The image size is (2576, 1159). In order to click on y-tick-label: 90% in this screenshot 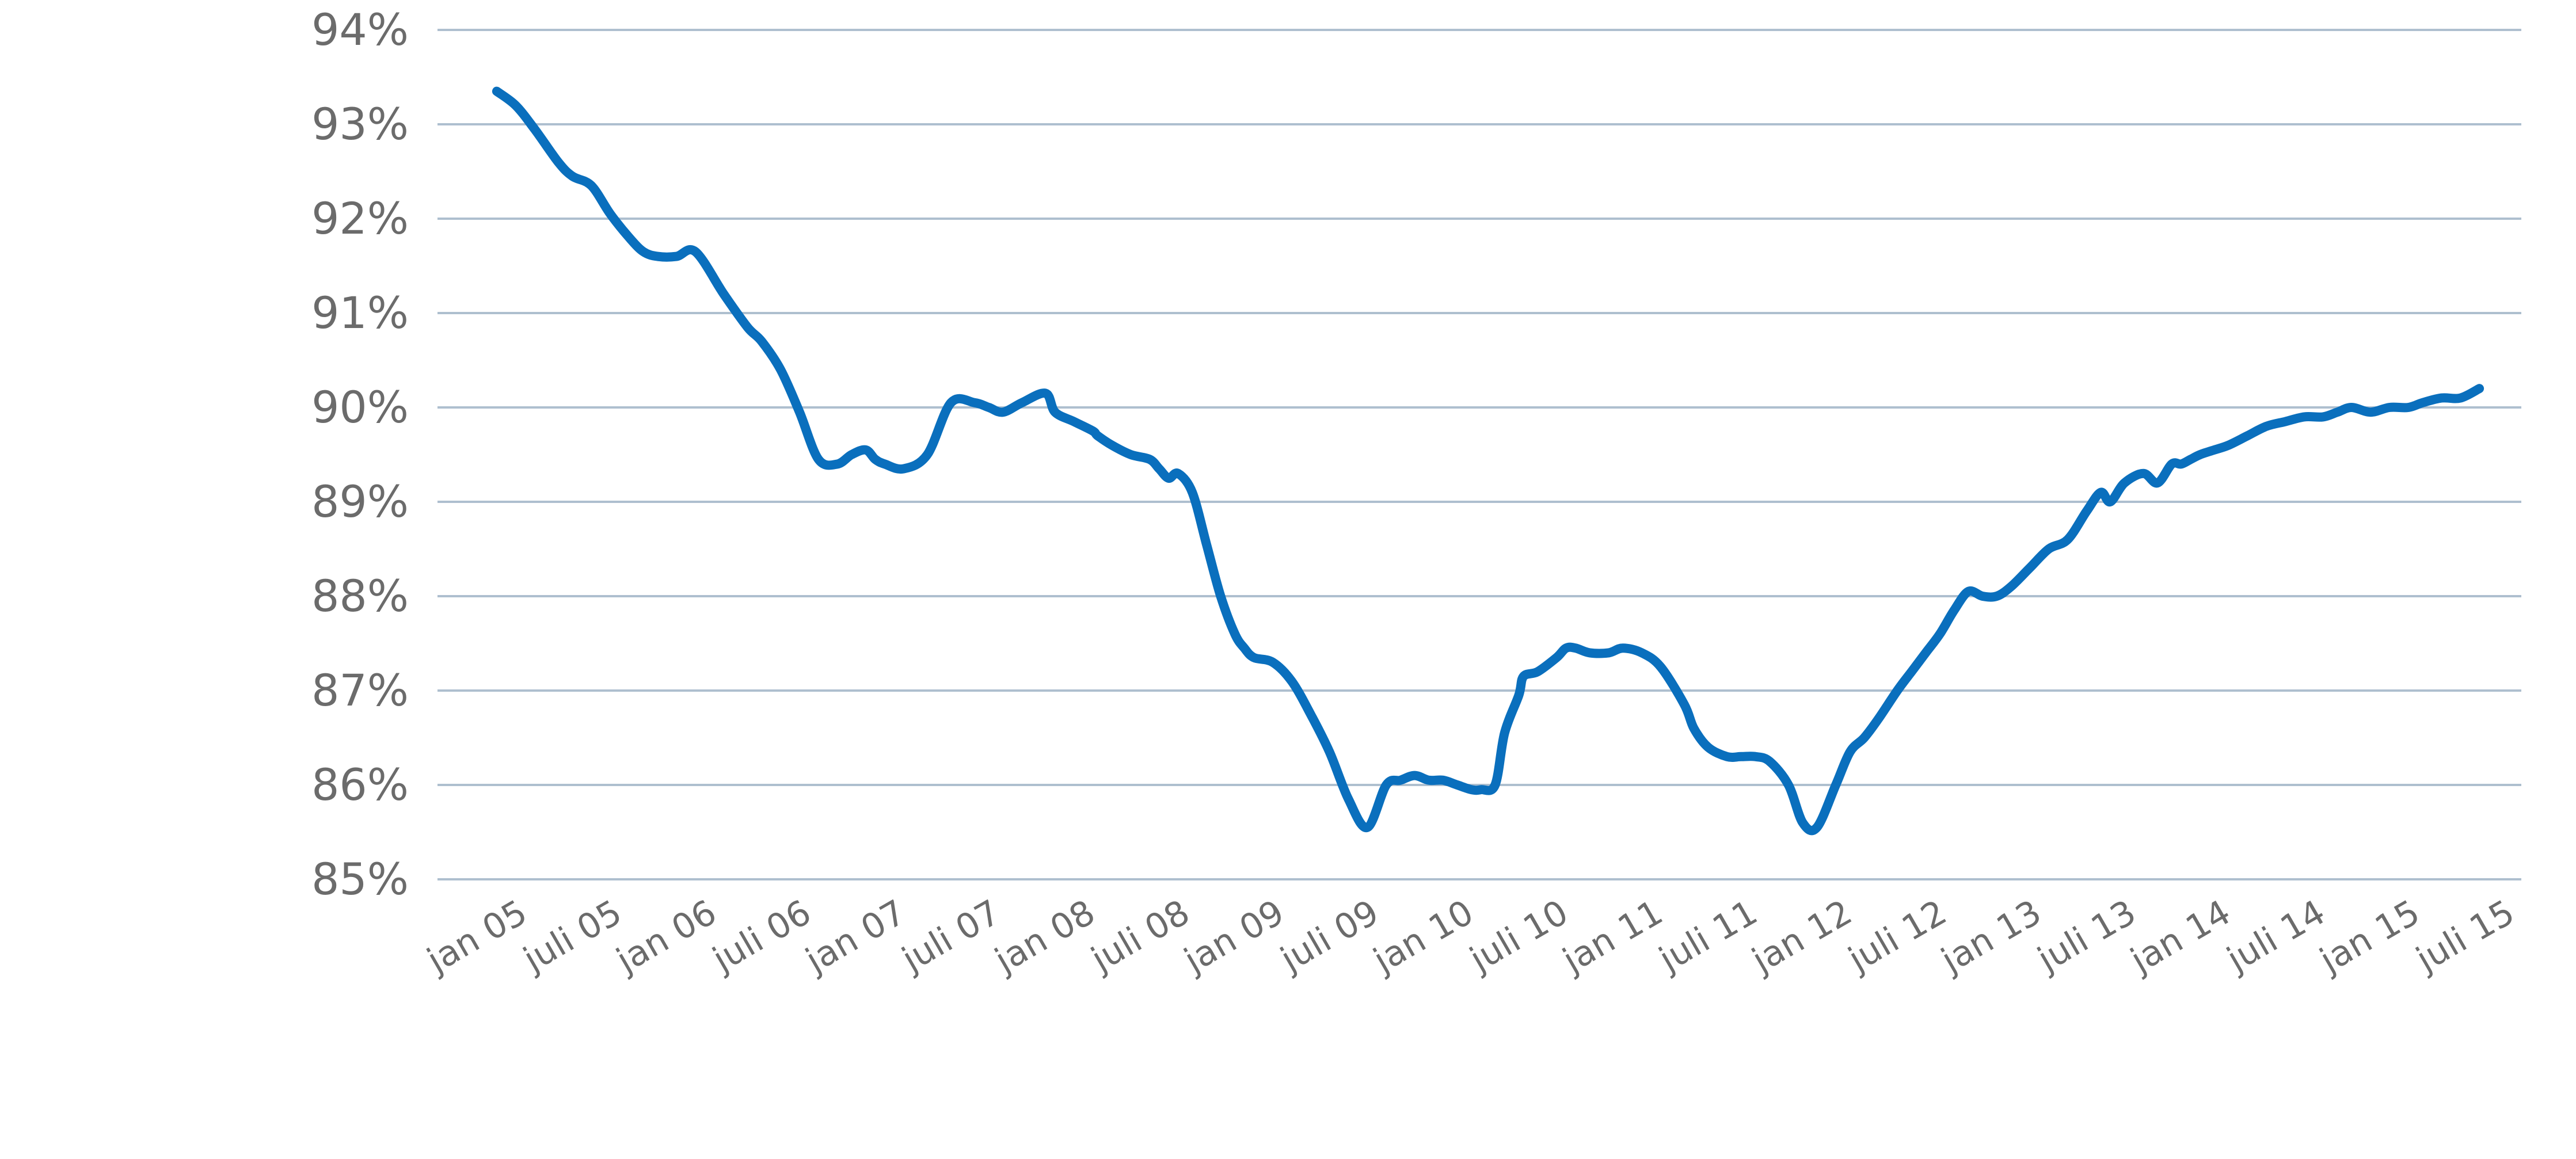, I will do `click(360, 407)`.